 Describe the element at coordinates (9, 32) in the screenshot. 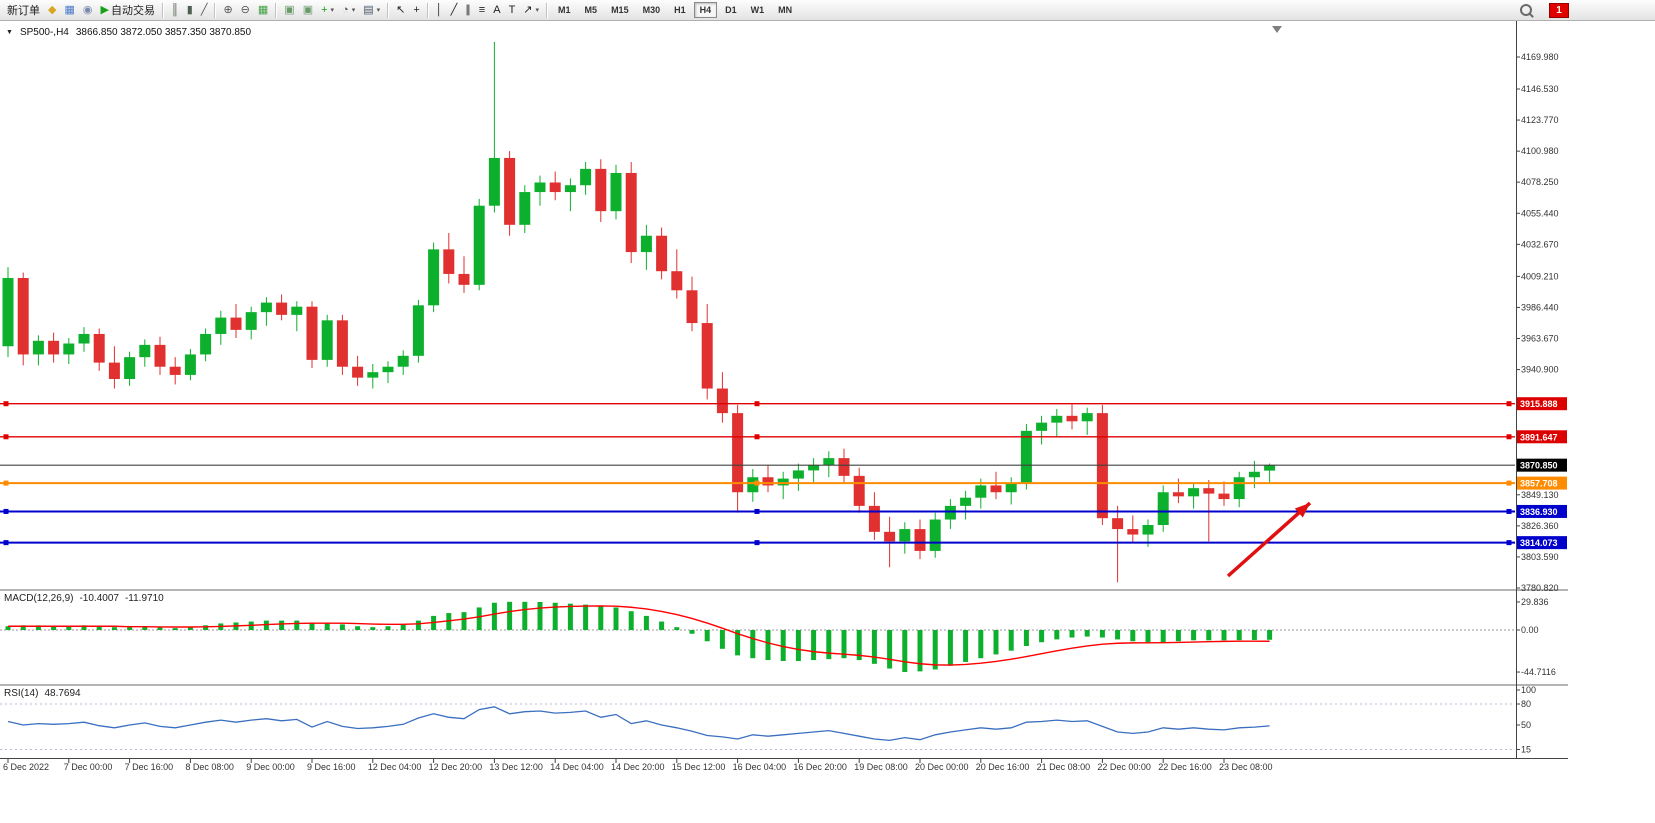

I see `one-click-trading-toggle: ▼` at that location.